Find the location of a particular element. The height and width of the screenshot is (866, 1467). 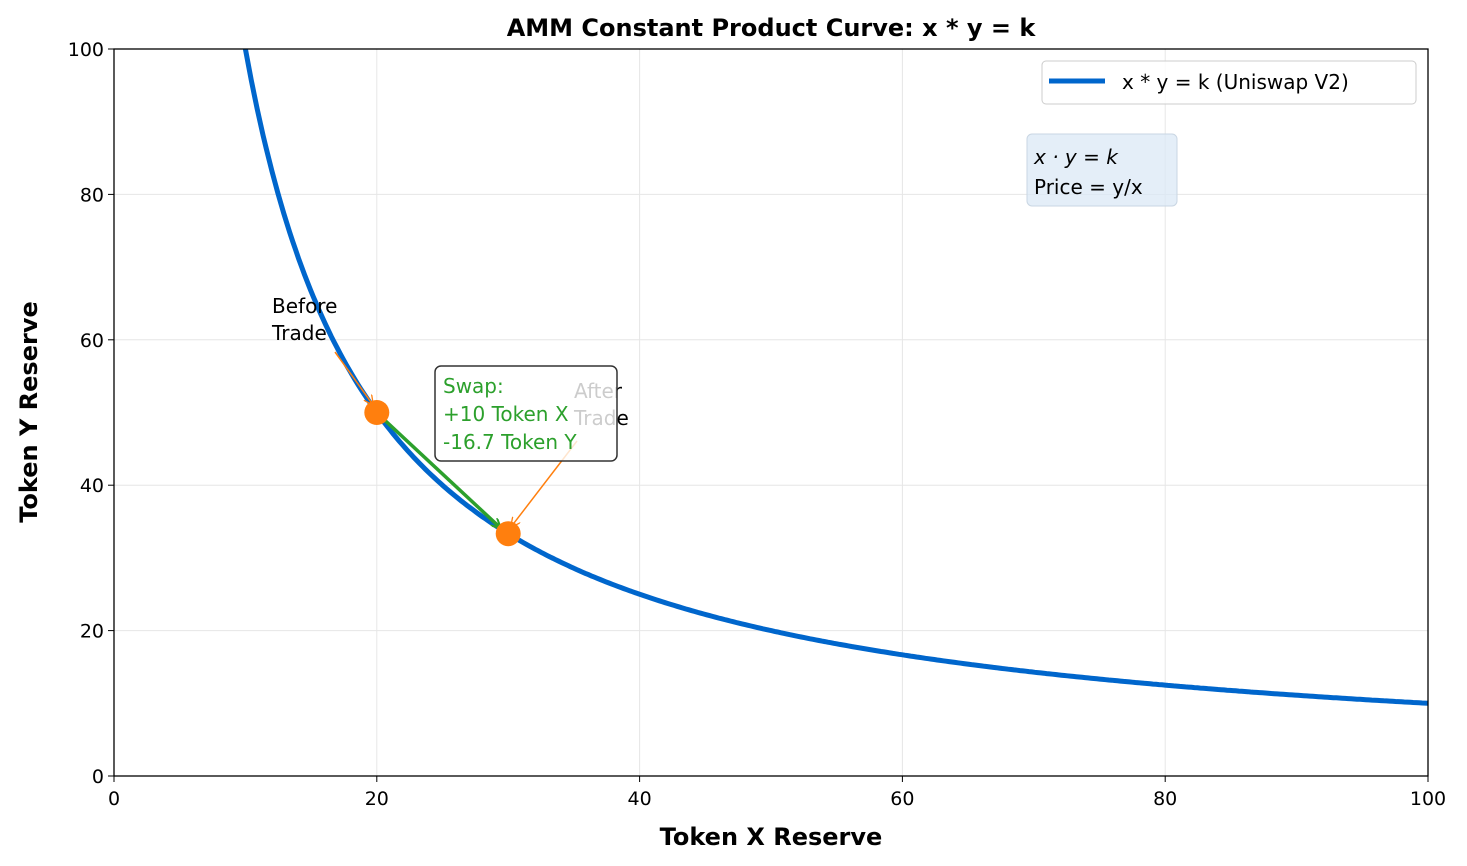

legend-label: x * y = k (Uniswap V2) is located at coordinates (1235, 82).